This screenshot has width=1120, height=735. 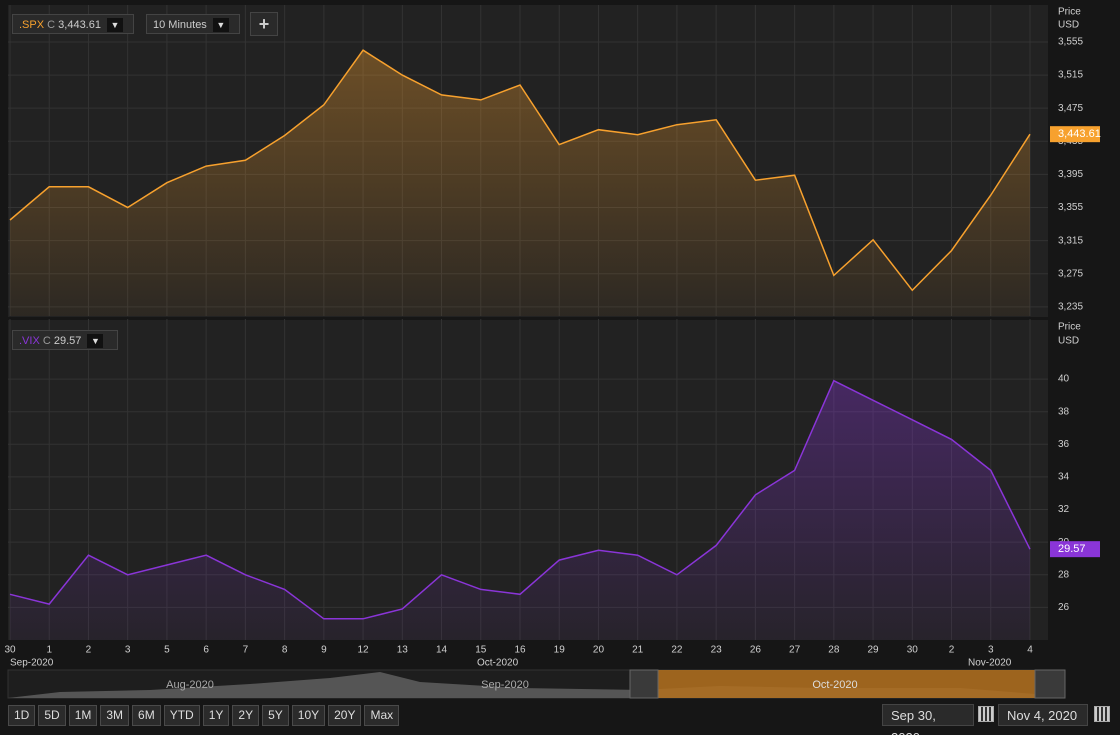 What do you see at coordinates (1070, 207) in the screenshot?
I see `y-tick-label: 3,355` at bounding box center [1070, 207].